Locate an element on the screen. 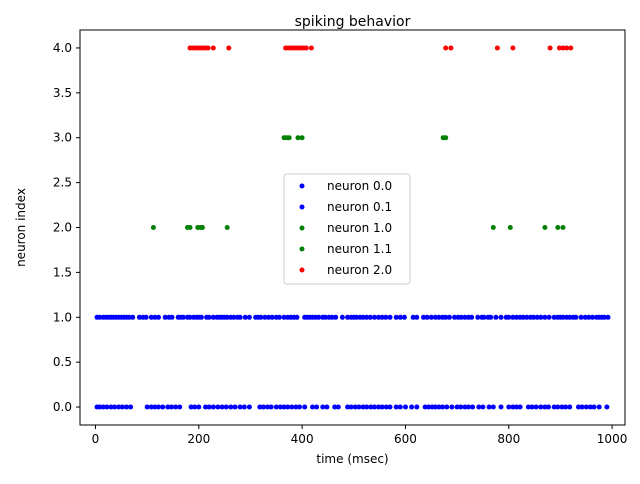 This screenshot has width=640, height=484. y-tick-label: 0.0 is located at coordinates (62, 407).